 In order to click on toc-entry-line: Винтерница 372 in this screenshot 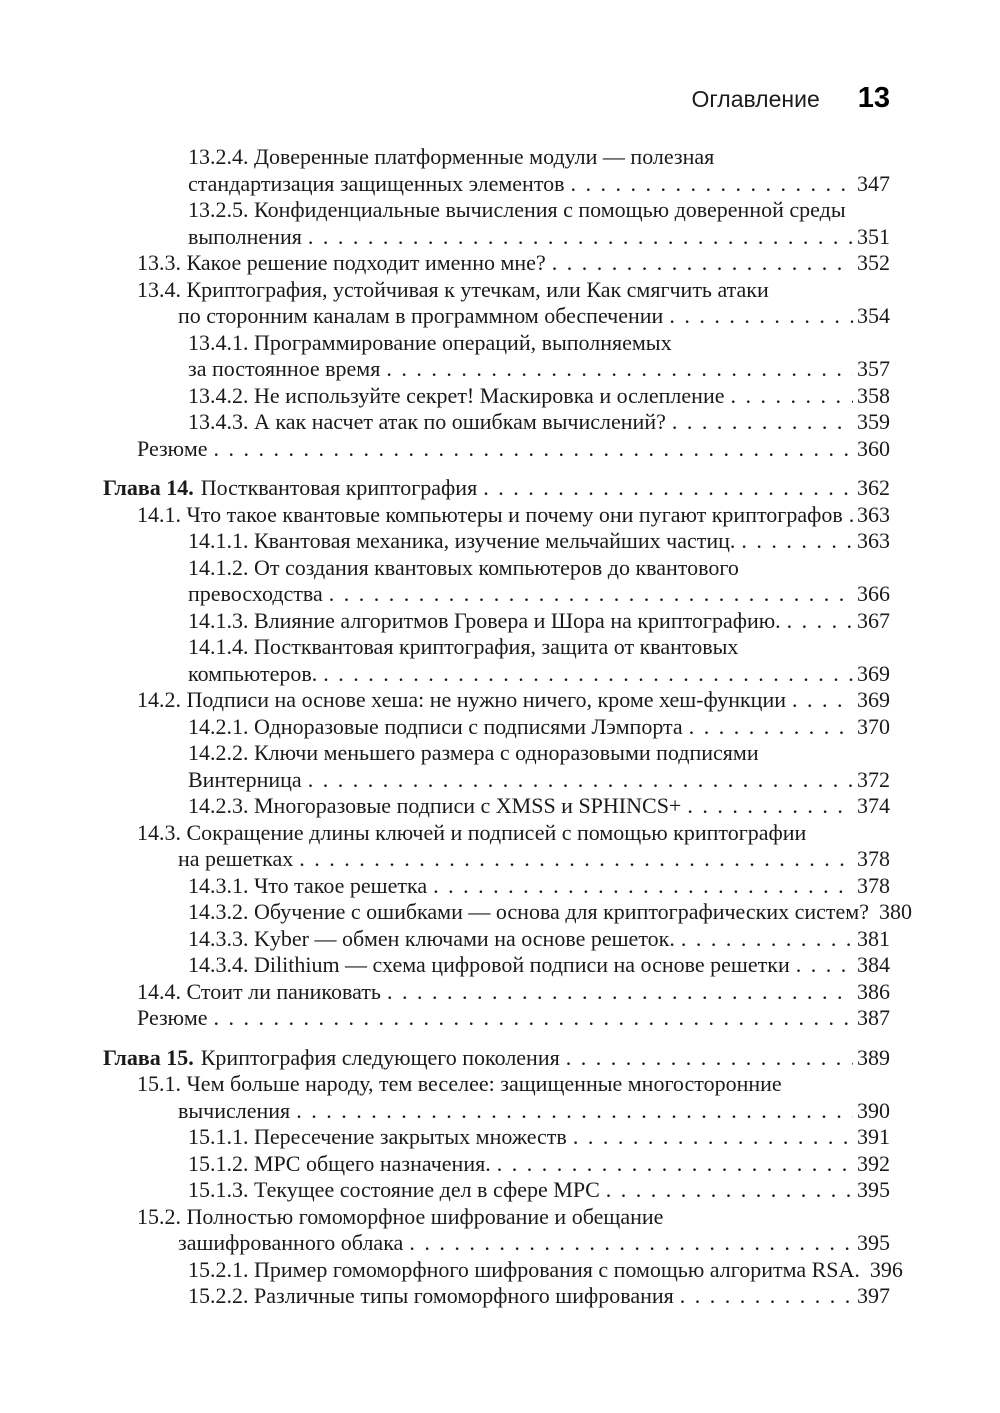, I will do `click(496, 780)`.